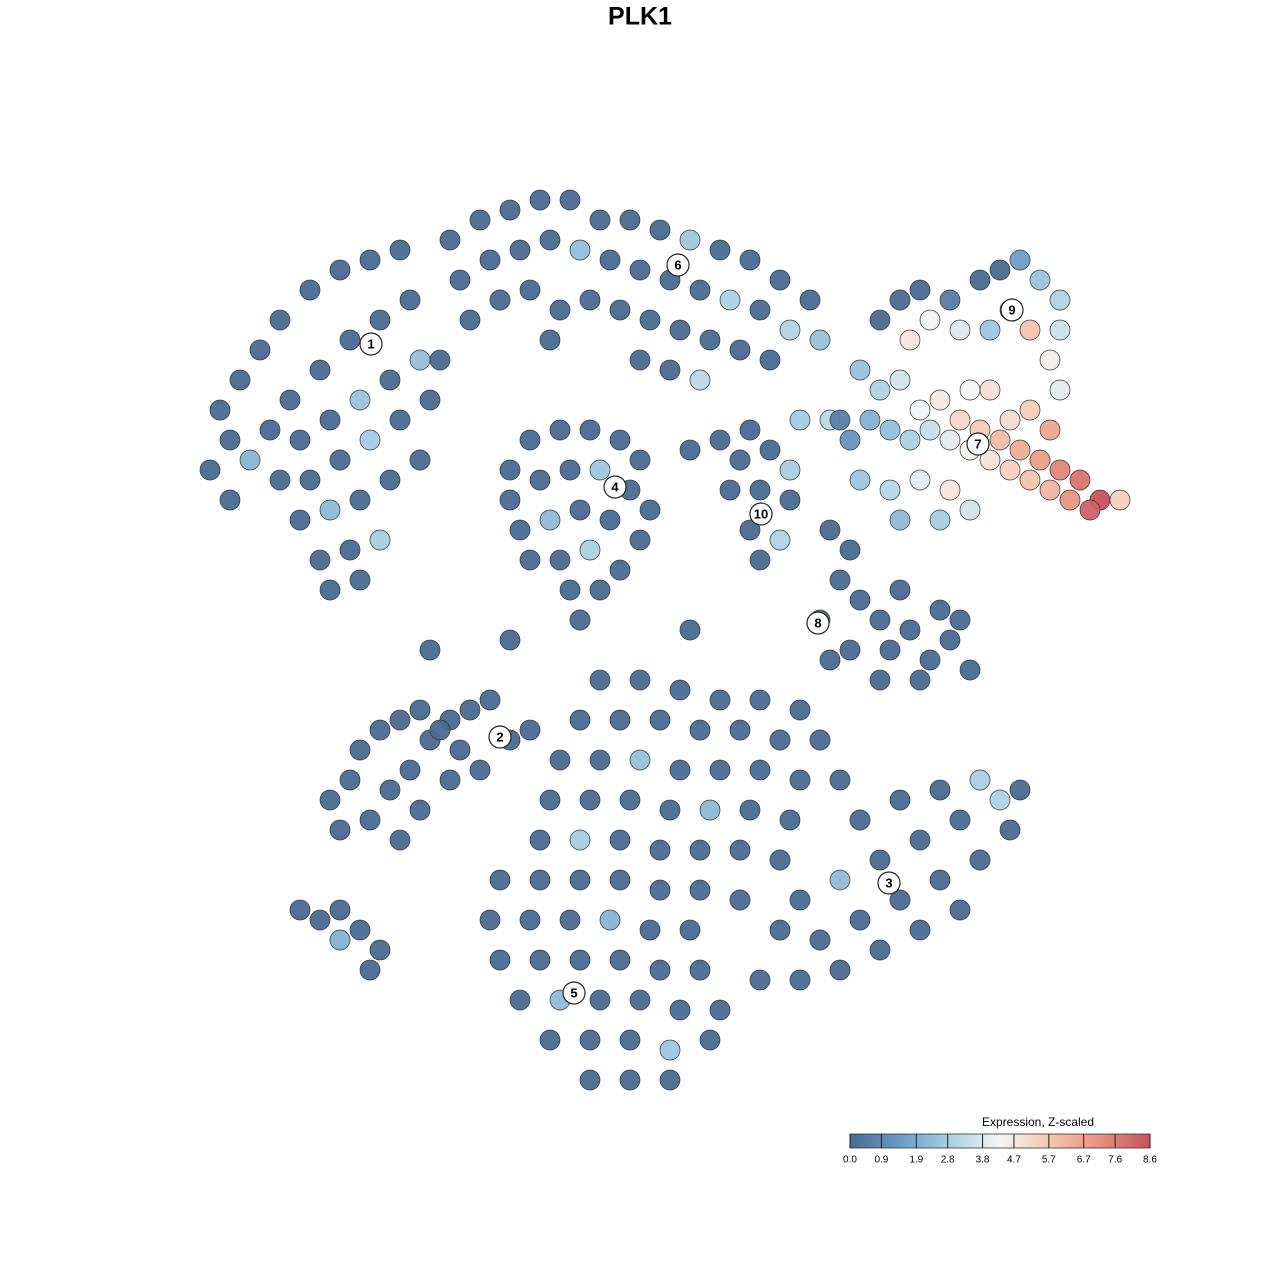 The width and height of the screenshot is (1280, 1280). I want to click on cluster-label: 9, so click(1011, 309).